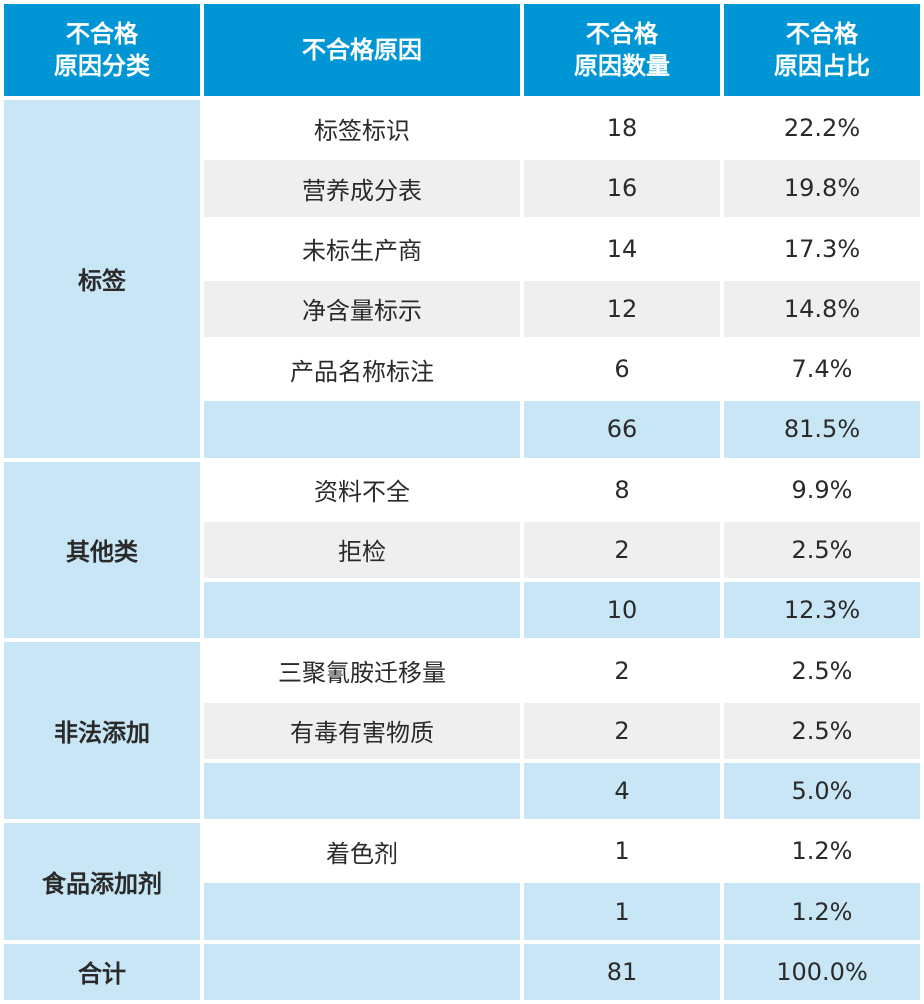 The width and height of the screenshot is (924, 1004). I want to click on reason-cell: 拒检, so click(362, 550).